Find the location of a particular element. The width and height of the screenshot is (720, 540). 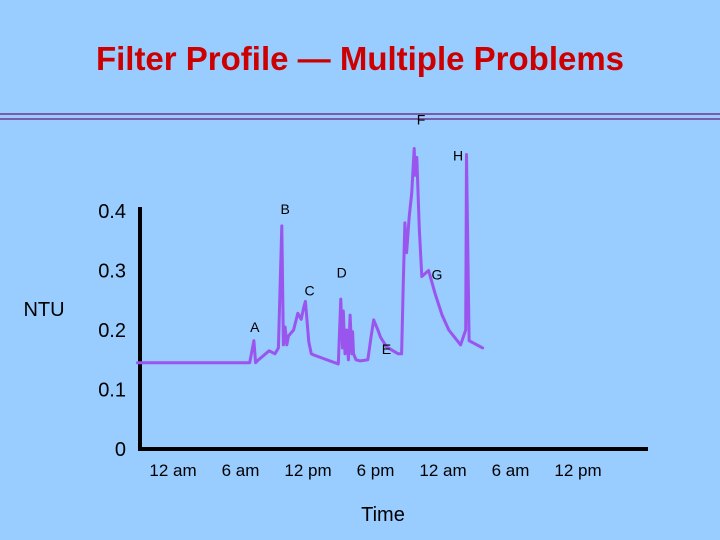

title-rule-top is located at coordinates (360, 114).